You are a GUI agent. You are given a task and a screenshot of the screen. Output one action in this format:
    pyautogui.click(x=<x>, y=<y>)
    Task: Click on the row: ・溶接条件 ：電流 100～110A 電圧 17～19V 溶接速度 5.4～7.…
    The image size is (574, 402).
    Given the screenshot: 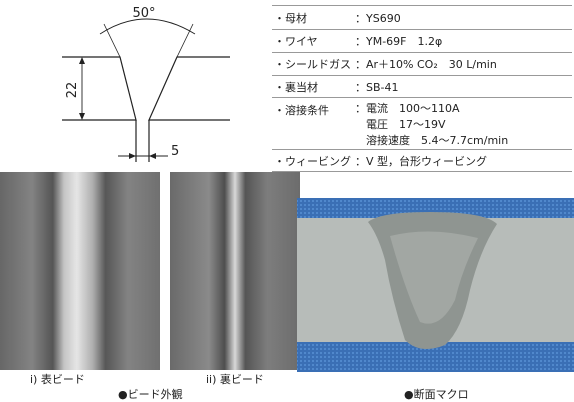 What is the action you would take?
    pyautogui.click(x=422, y=123)
    